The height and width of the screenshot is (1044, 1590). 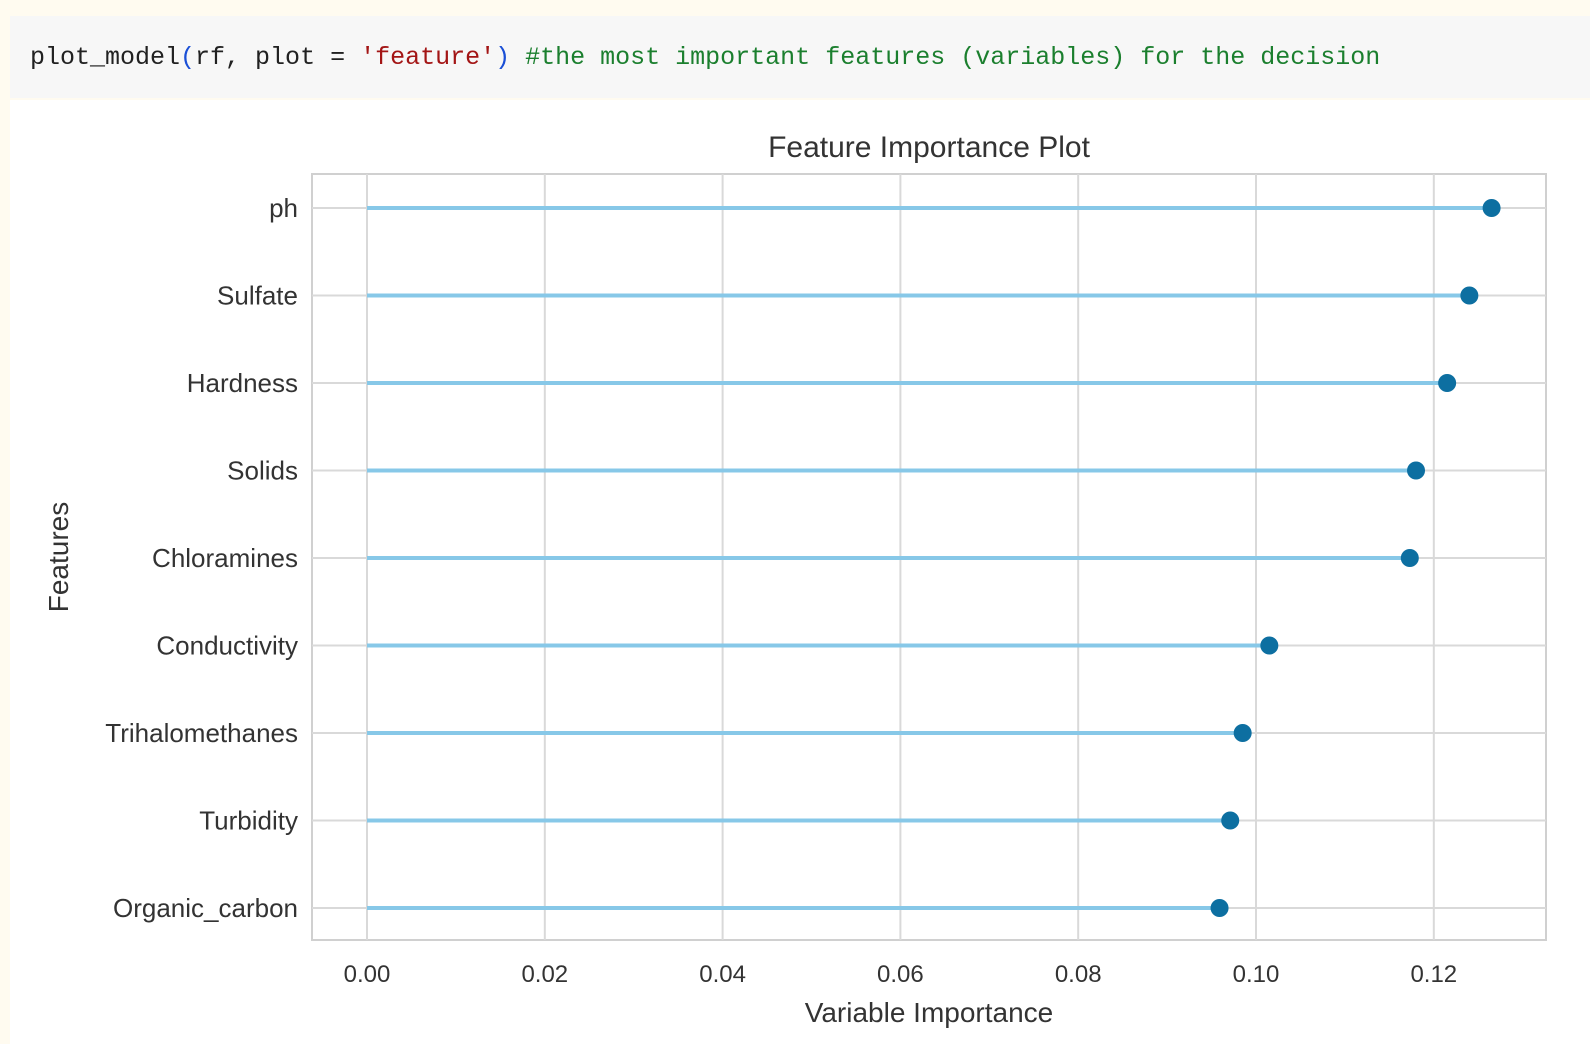 I want to click on y-tick-label: Organic_carbon, so click(x=205, y=908).